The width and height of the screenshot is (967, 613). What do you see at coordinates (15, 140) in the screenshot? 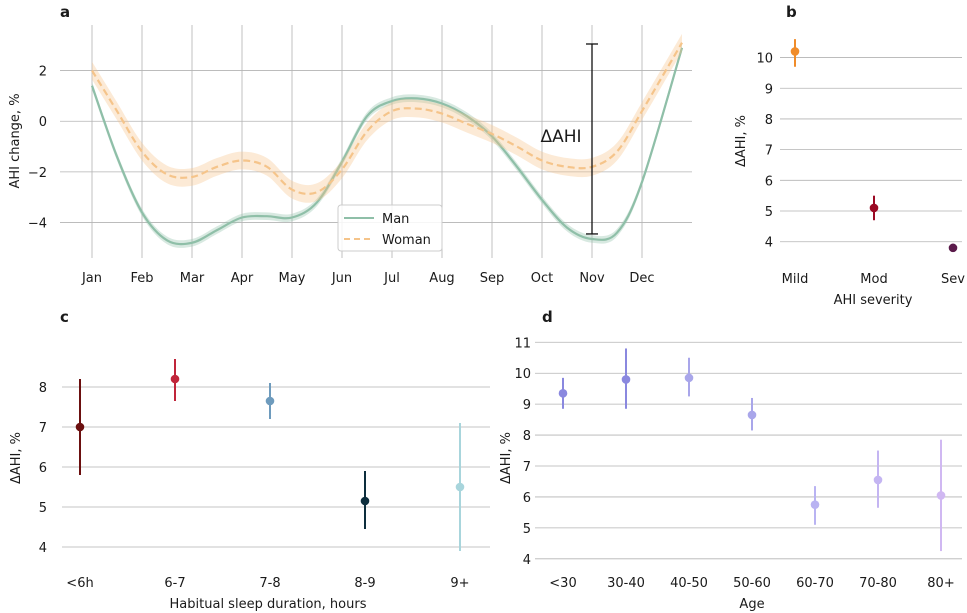
I see `y-axis-label: AHI change, %` at bounding box center [15, 140].